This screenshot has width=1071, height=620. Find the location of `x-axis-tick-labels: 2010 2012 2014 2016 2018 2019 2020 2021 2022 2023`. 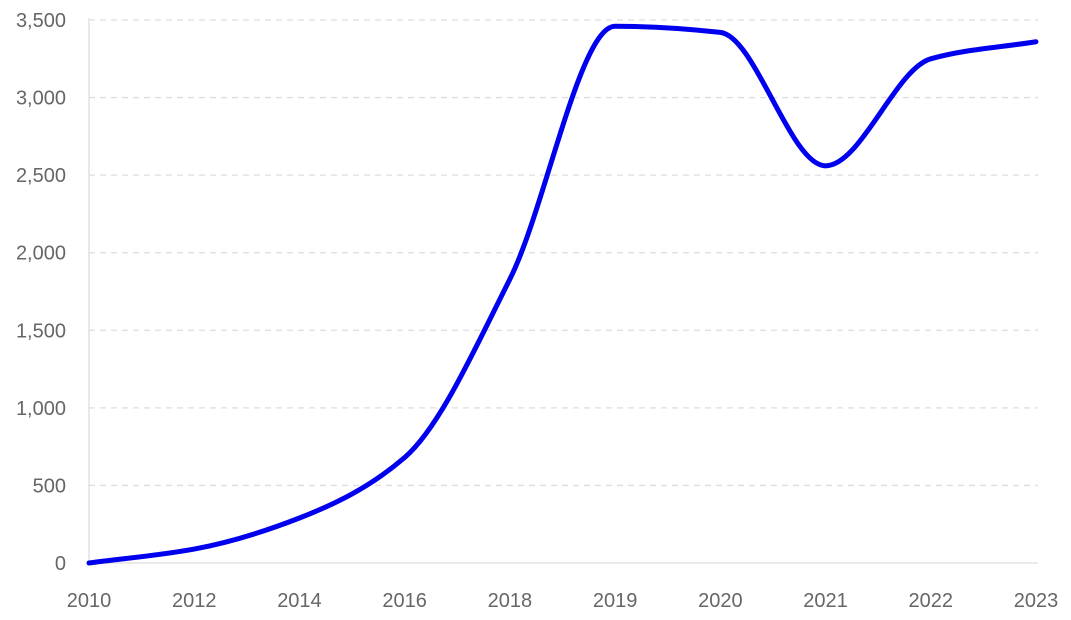

x-axis-tick-labels: 2010 2012 2014 2016 2018 2019 2020 2021 2022 2023 is located at coordinates (563, 601).